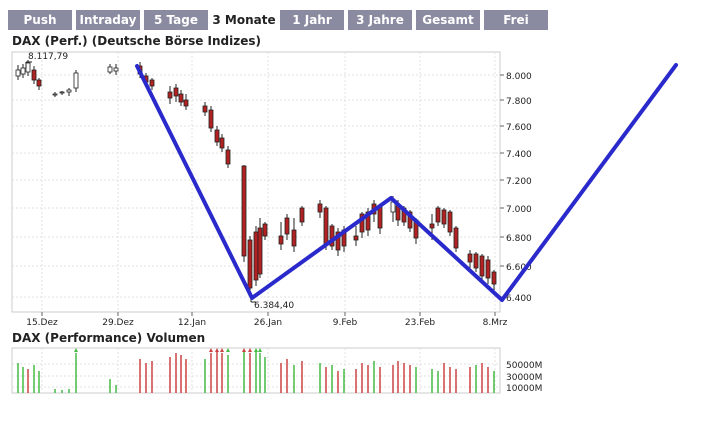  What do you see at coordinates (176, 20) in the screenshot?
I see `tab-5-tage: 5 Tage` at bounding box center [176, 20].